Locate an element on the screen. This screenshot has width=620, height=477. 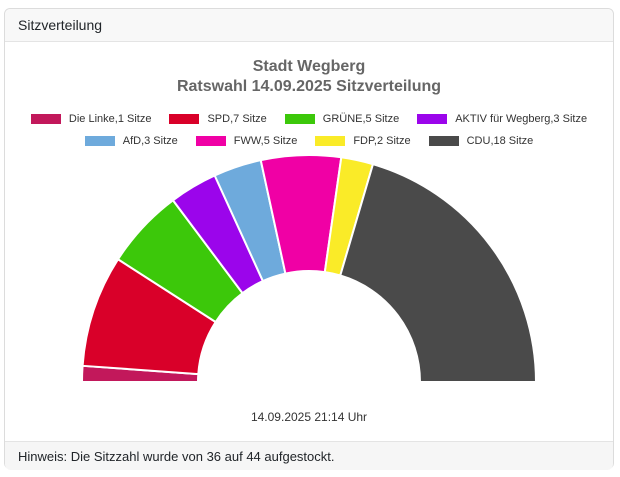
legend-item-aktiv-f-r-wegberg: AKTIV für Wegberg,3 Sitze is located at coordinates (502, 119).